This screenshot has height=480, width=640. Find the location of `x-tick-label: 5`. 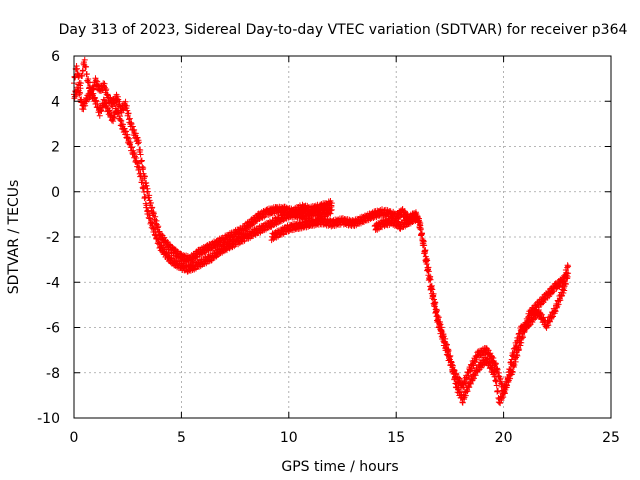

x-tick-label: 5 is located at coordinates (181, 438).